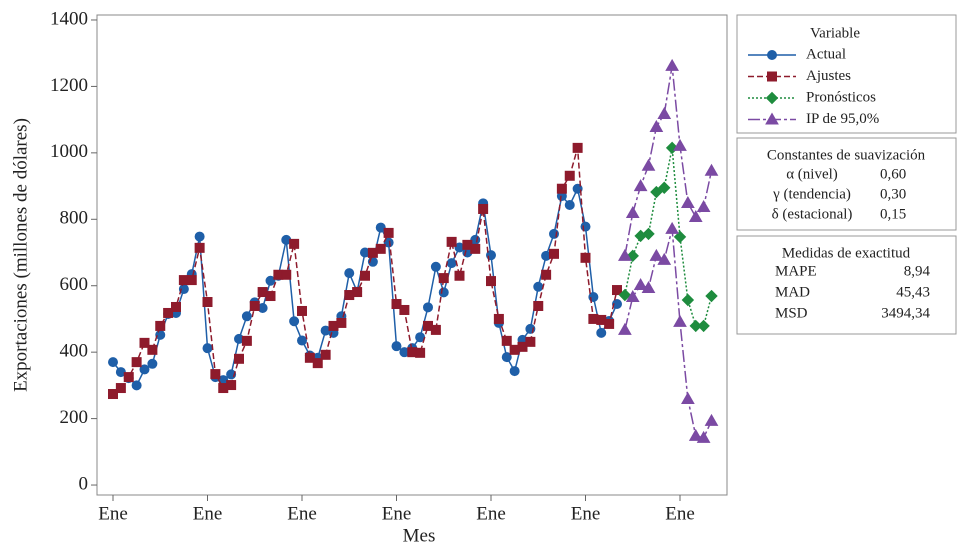 The width and height of the screenshot is (957, 547). Describe the element at coordinates (796, 271) in the screenshot. I see `accuracy-label: MAPE` at that location.